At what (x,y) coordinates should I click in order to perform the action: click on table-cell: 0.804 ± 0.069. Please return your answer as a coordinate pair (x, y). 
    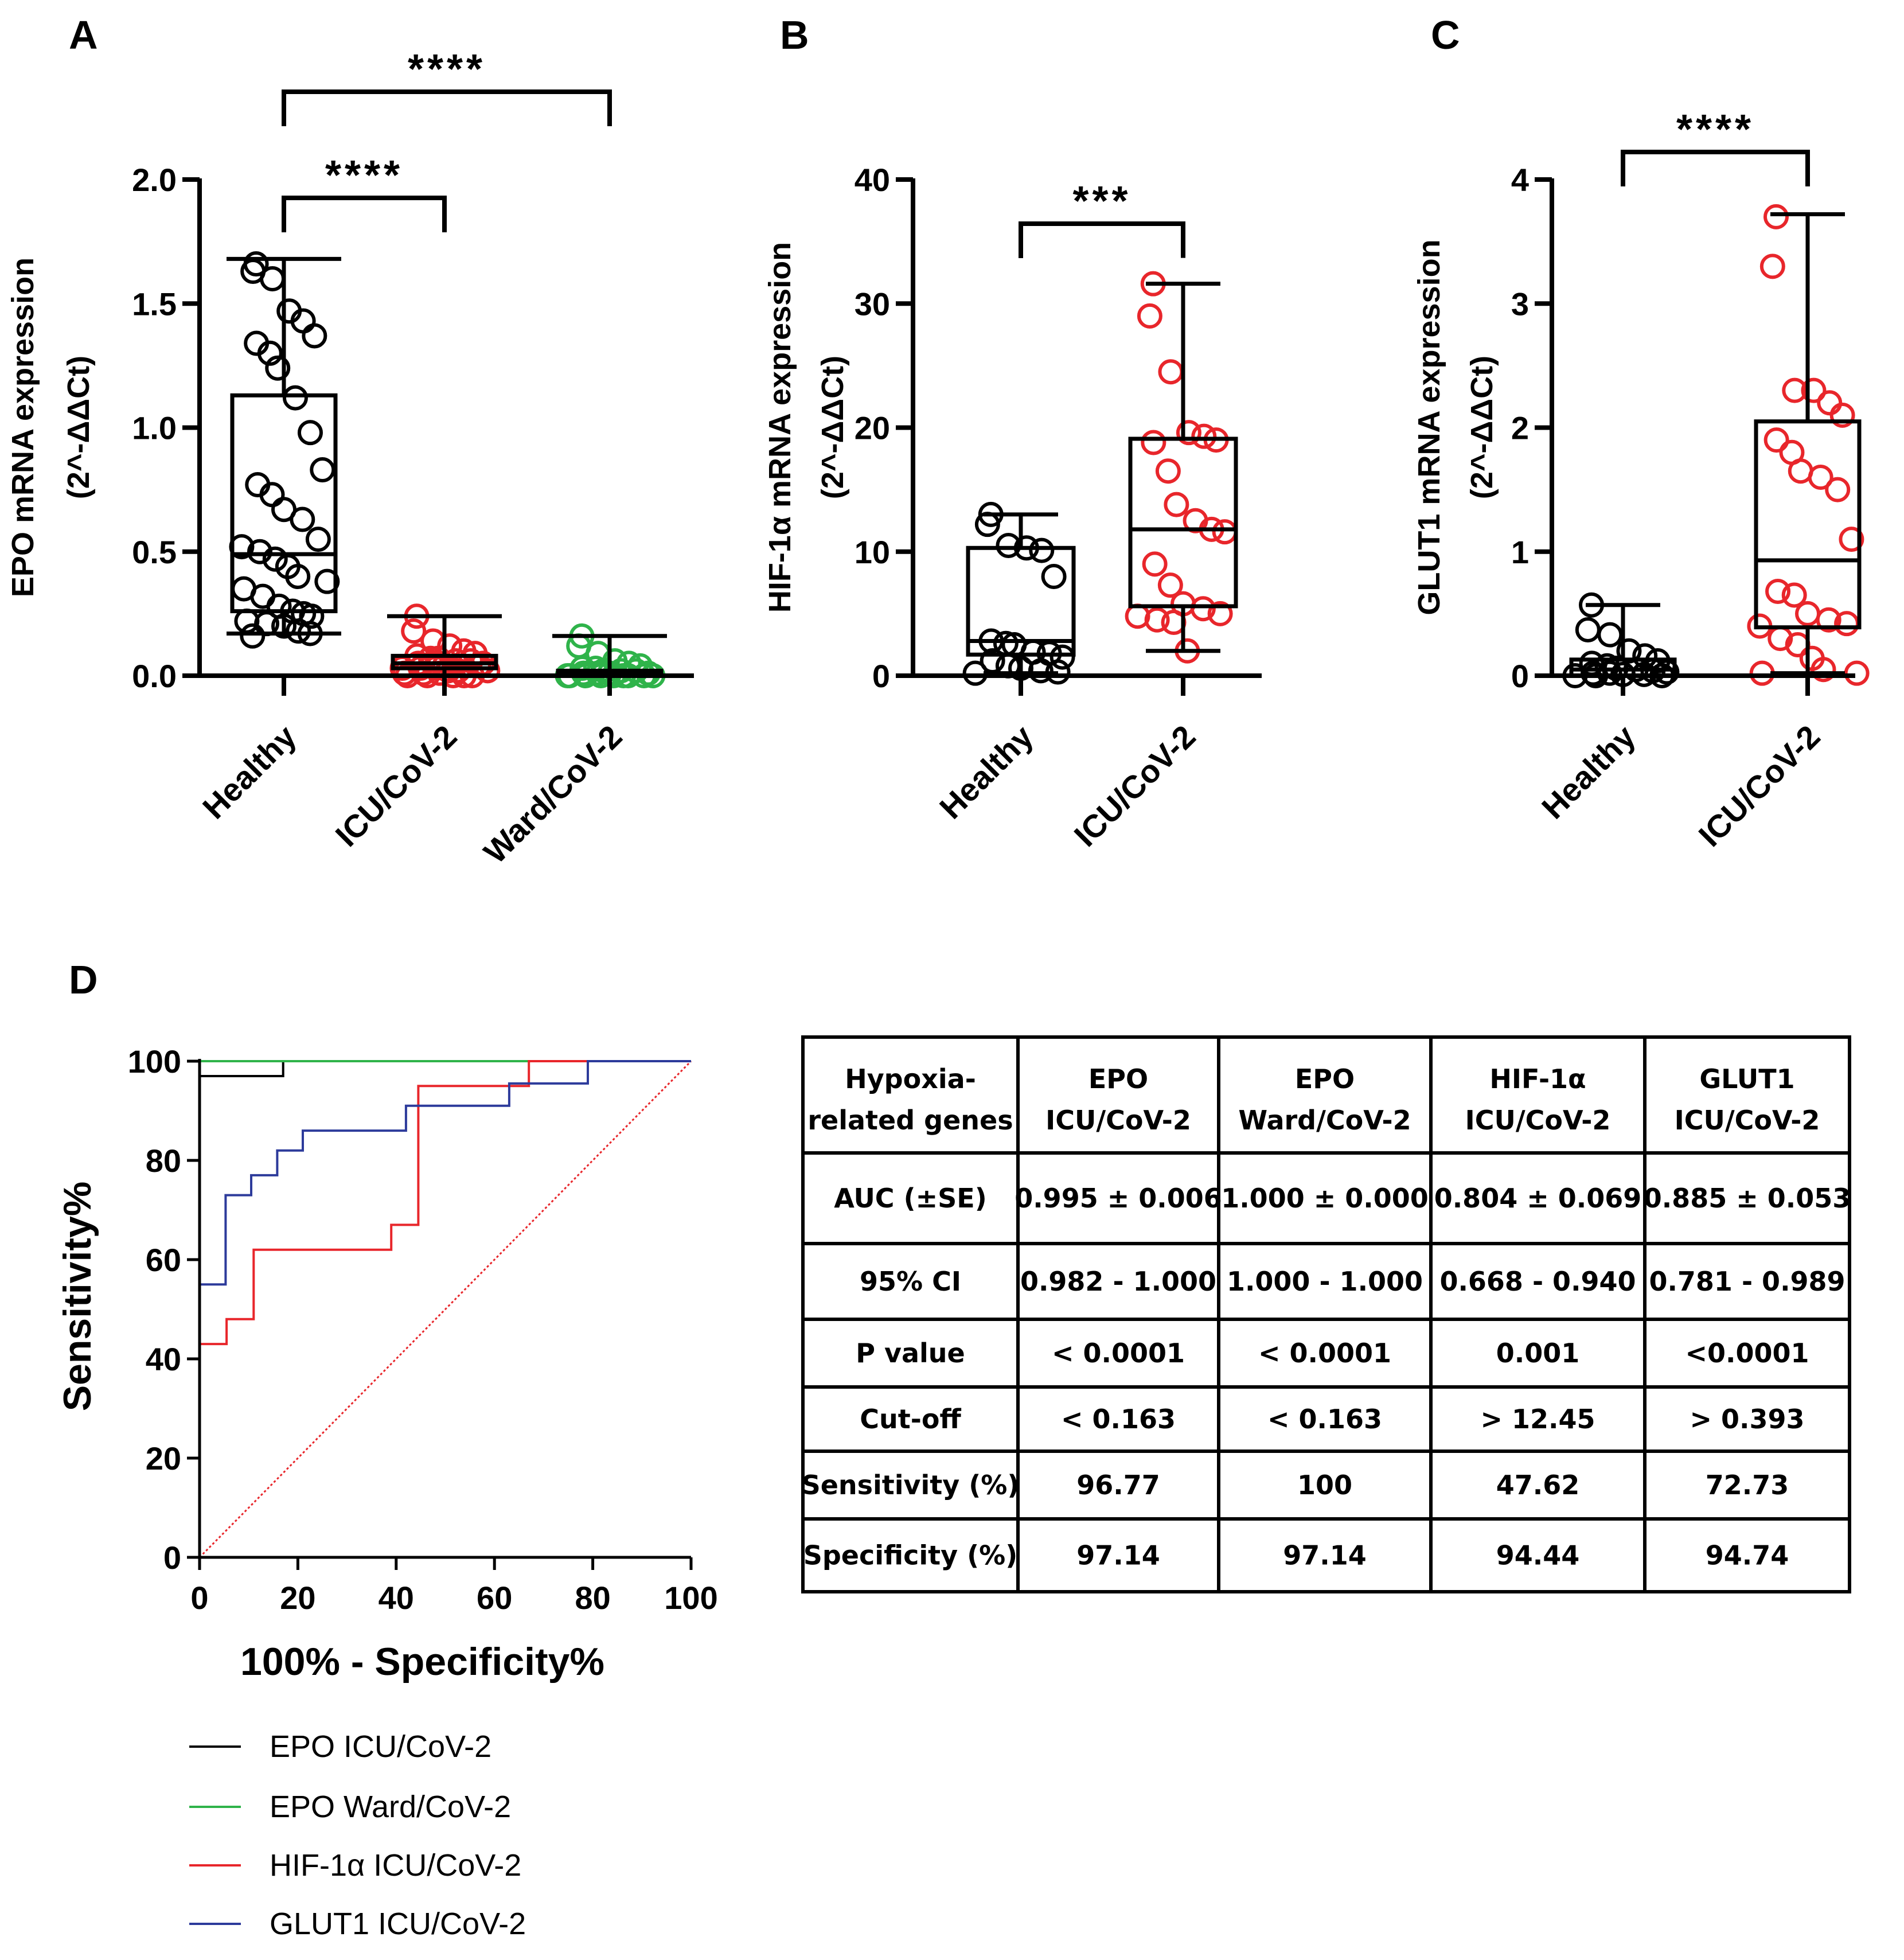
    Looking at the image, I should click on (1538, 1198).